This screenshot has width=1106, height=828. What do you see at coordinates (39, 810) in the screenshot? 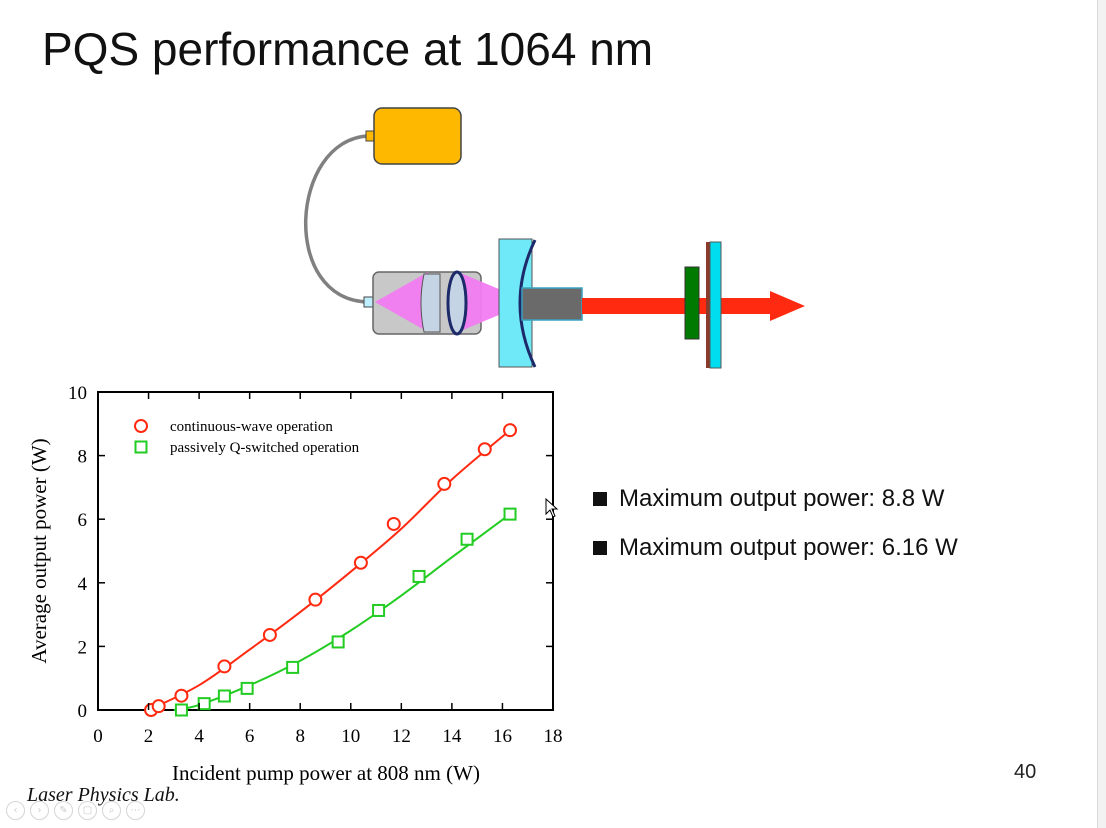
I see `next-icon: ›` at bounding box center [39, 810].